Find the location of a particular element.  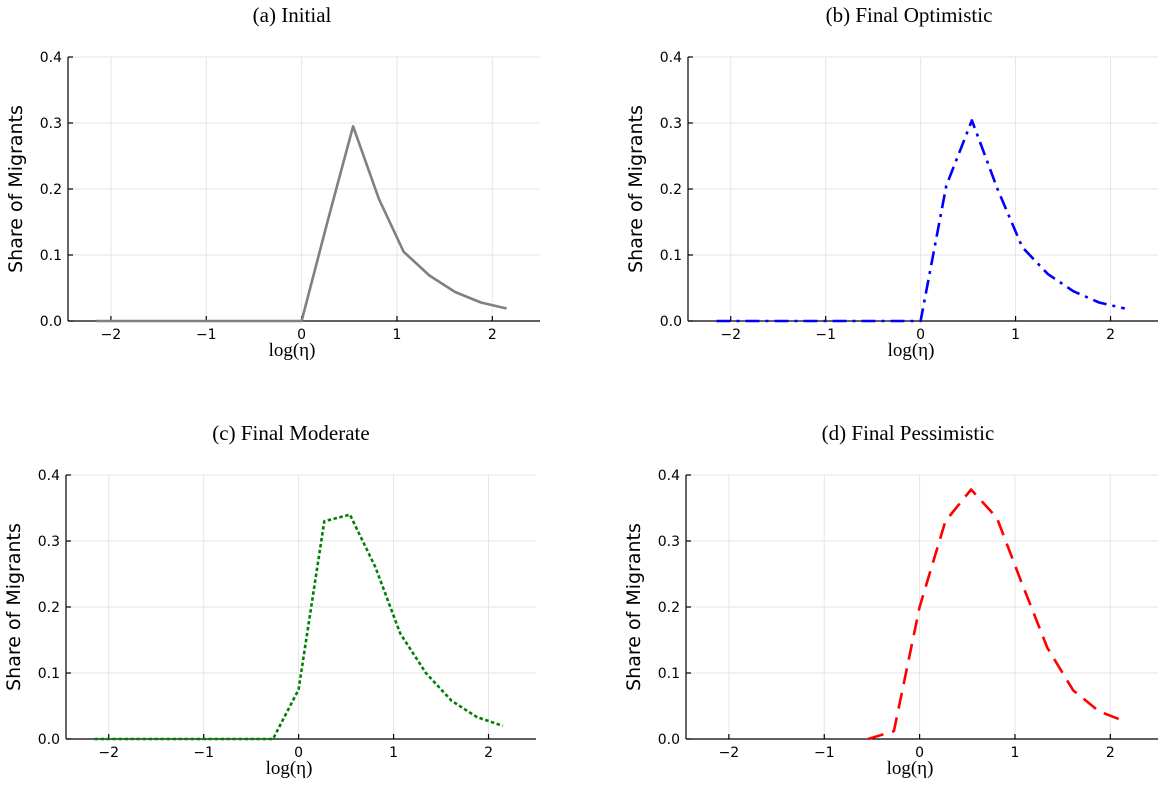

chart-title: (c) Final Moderate is located at coordinates (290, 433).